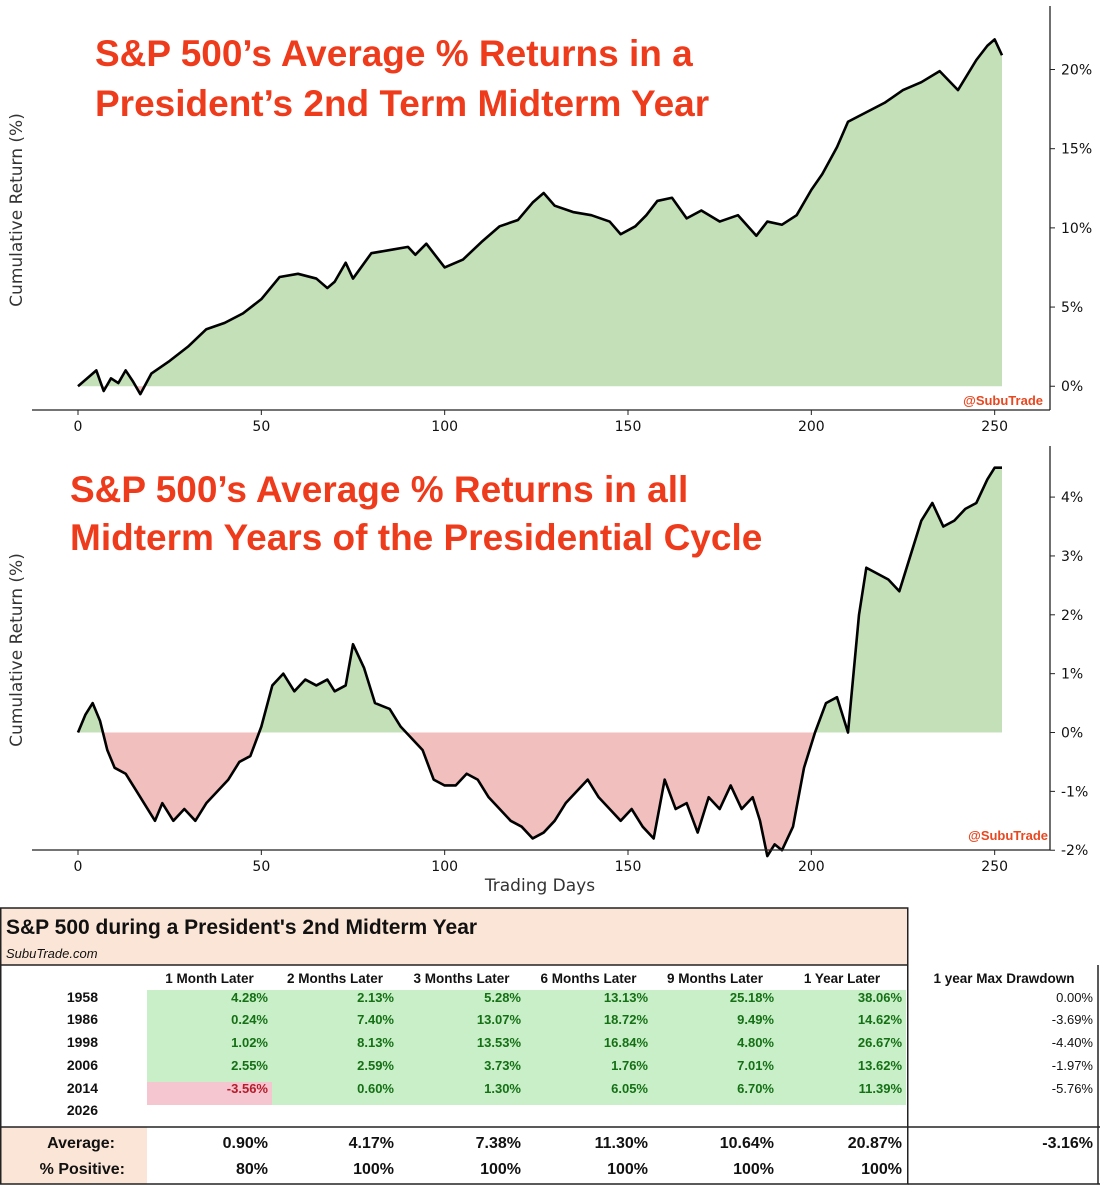 The width and height of the screenshot is (1100, 1188). What do you see at coordinates (248, 1088) in the screenshot?
I see `table-cell: -3.56%` at bounding box center [248, 1088].